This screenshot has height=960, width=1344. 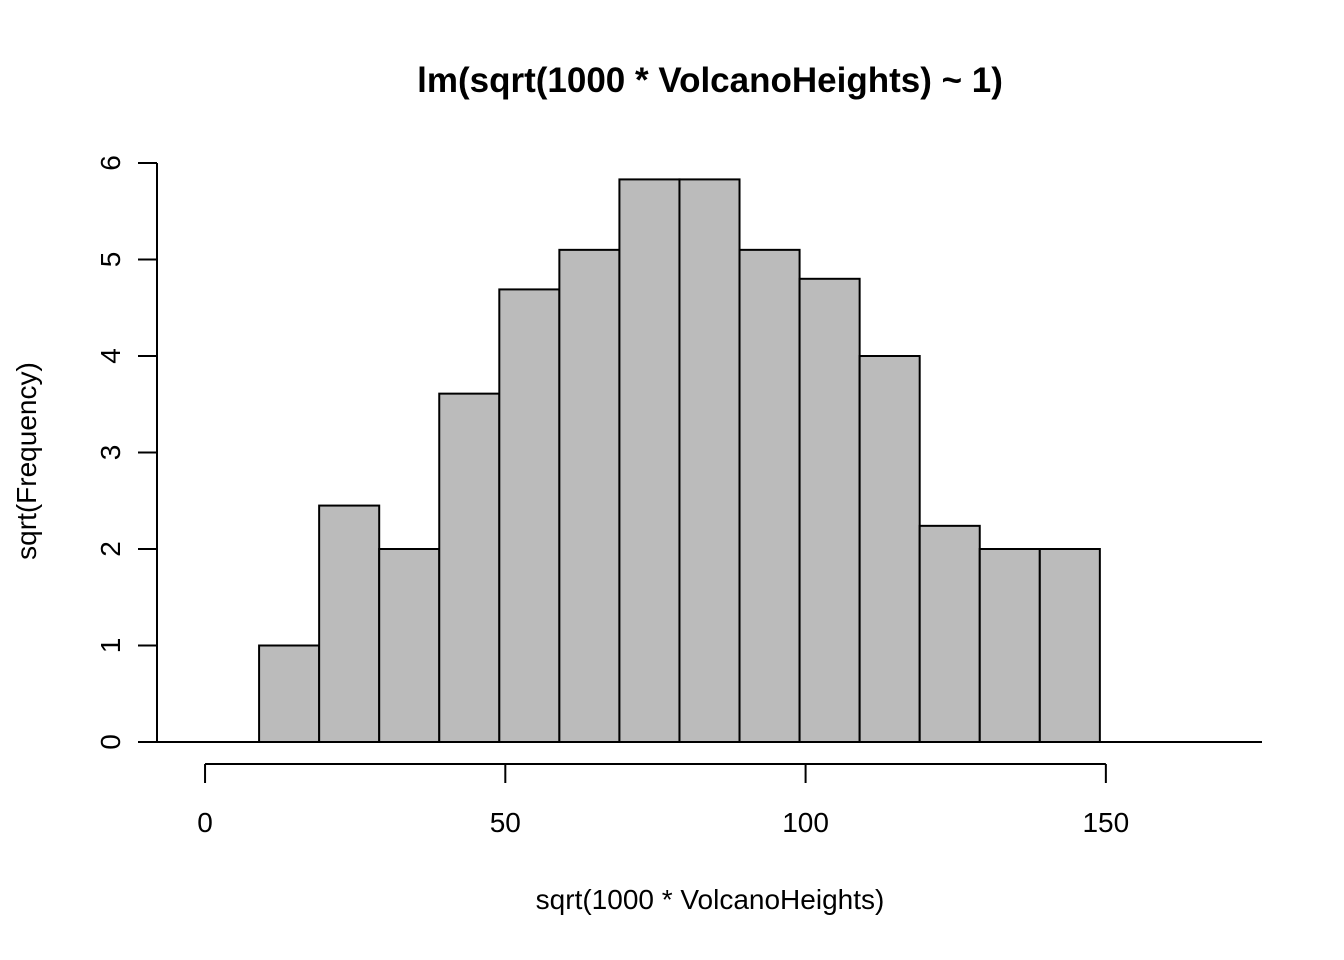 What do you see at coordinates (26, 461) in the screenshot?
I see `y-axis-label: sqrt(Frequency)` at bounding box center [26, 461].